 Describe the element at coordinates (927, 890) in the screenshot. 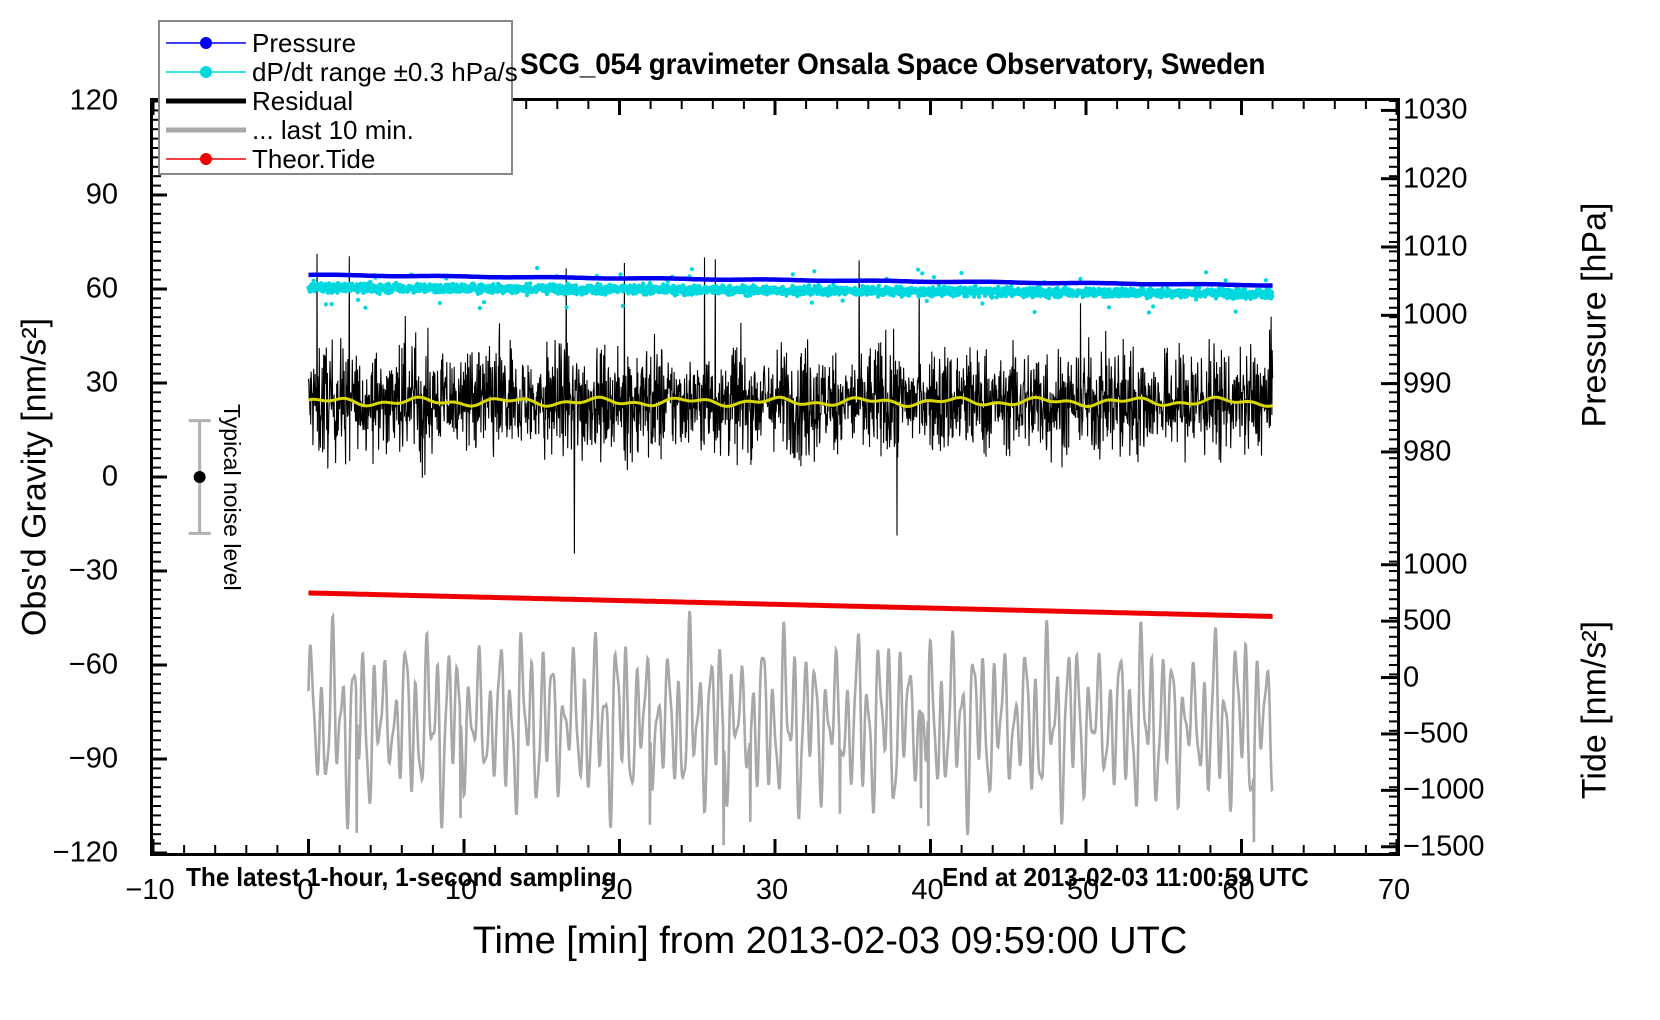

I see `x-tick-label: 40` at that location.